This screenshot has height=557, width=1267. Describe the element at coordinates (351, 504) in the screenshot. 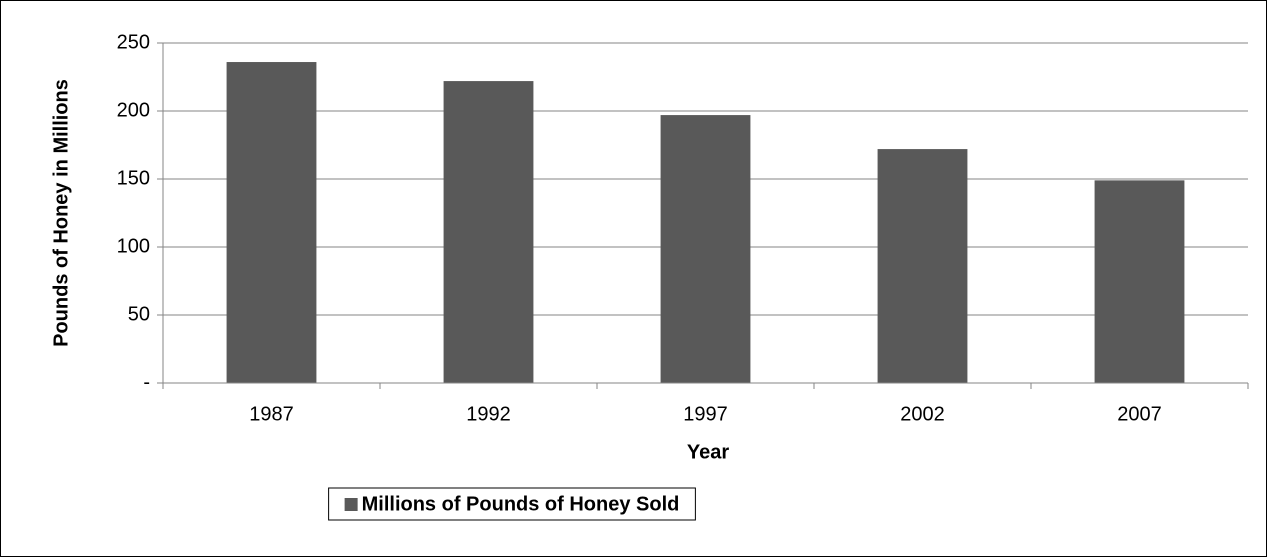

I see `legend-swatch` at that location.